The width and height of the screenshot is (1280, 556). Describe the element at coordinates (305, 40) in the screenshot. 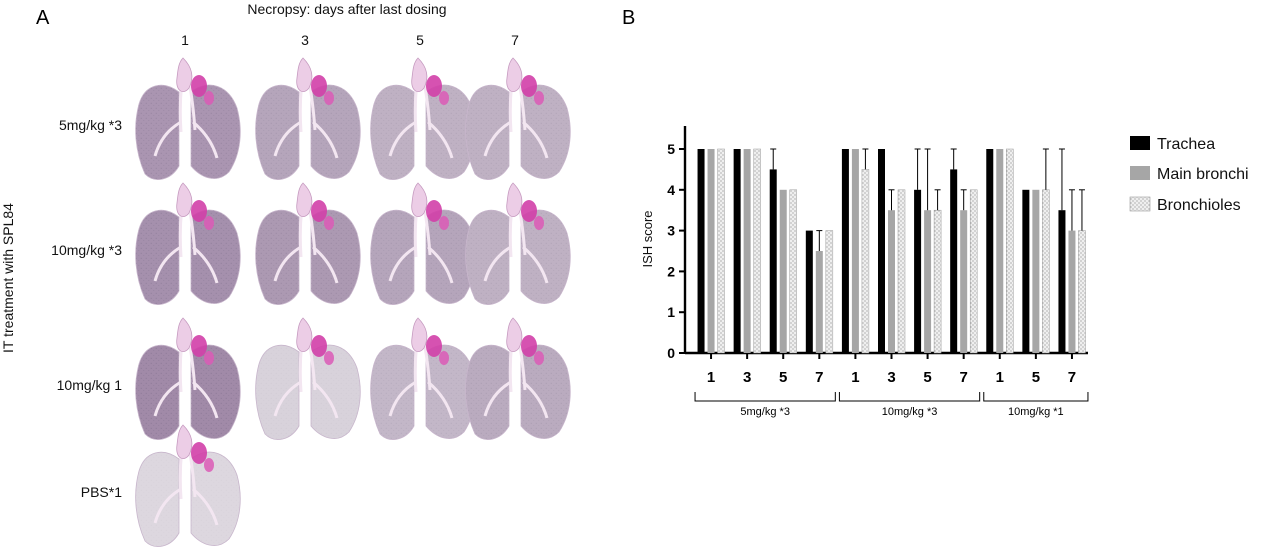

I see `column-label: 3` at that location.